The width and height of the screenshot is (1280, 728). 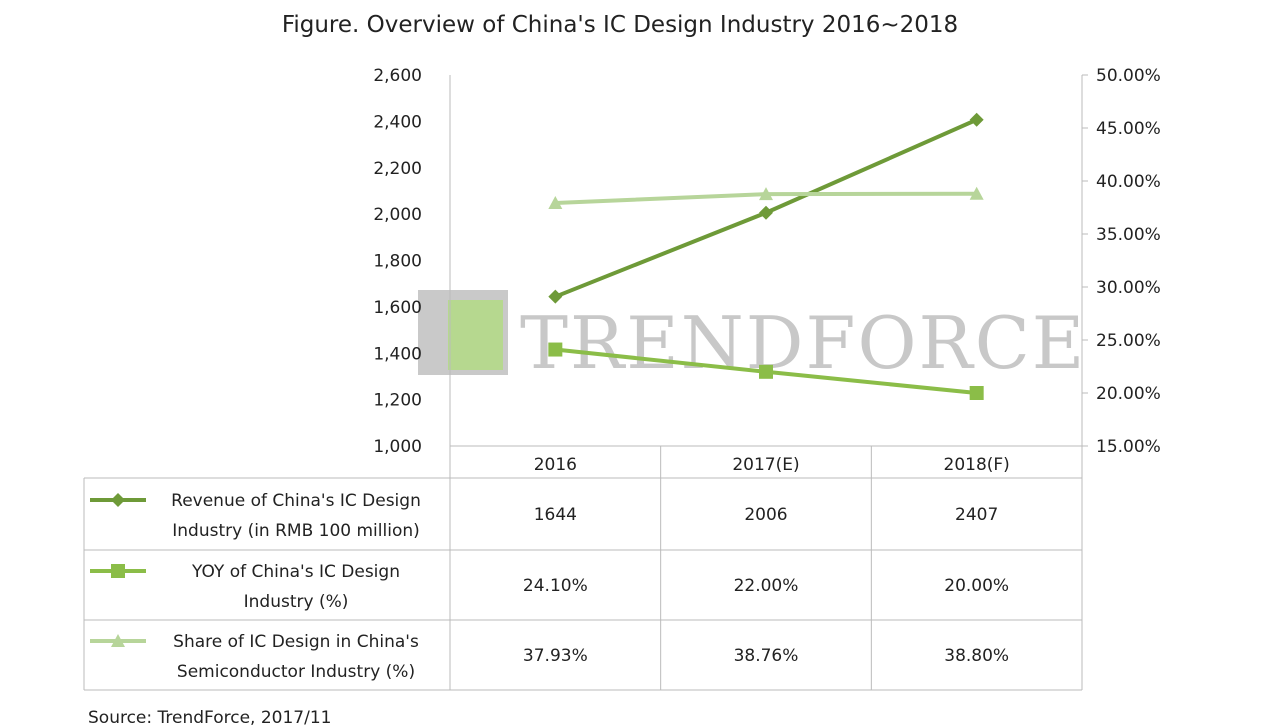 What do you see at coordinates (765, 465) in the screenshot?
I see `category-label: 2017(E)` at bounding box center [765, 465].